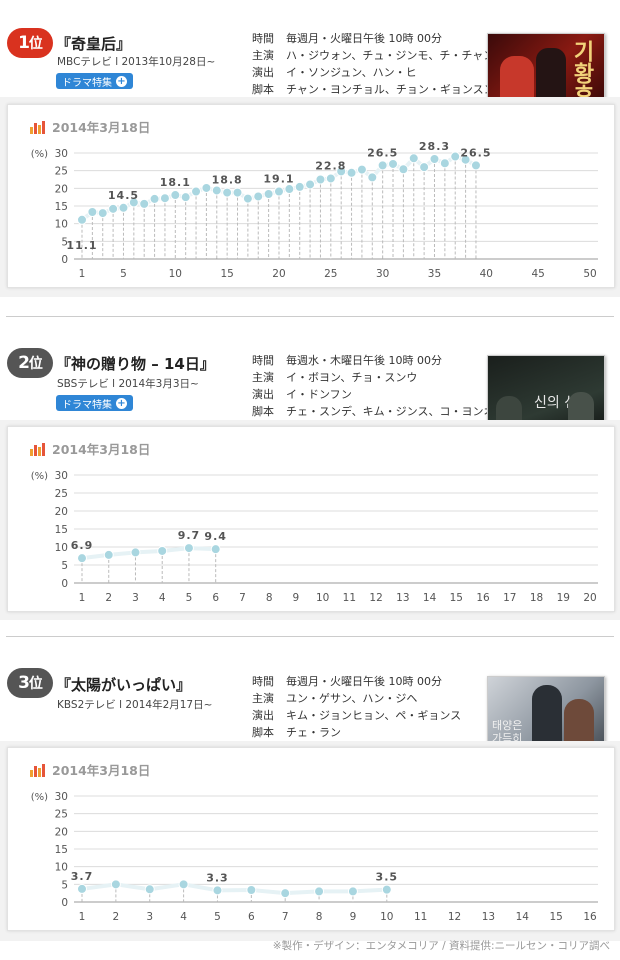 The width and height of the screenshot is (620, 960). What do you see at coordinates (123, 195) in the screenshot?
I see `data-label: 14.5` at bounding box center [123, 195].